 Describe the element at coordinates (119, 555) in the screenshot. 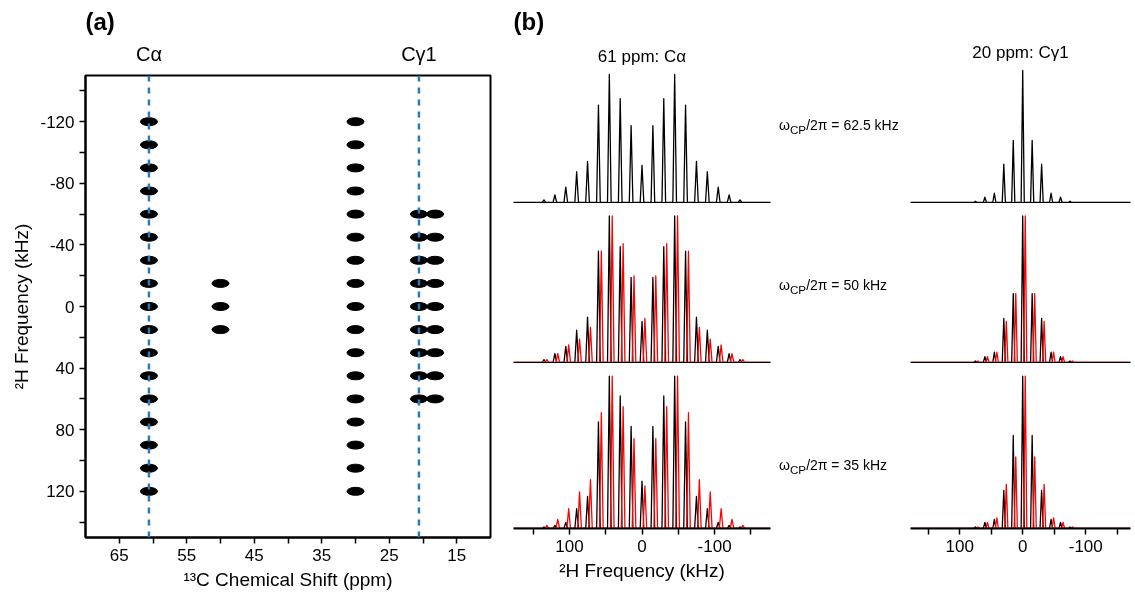

I see `x-tick-label: 65` at that location.